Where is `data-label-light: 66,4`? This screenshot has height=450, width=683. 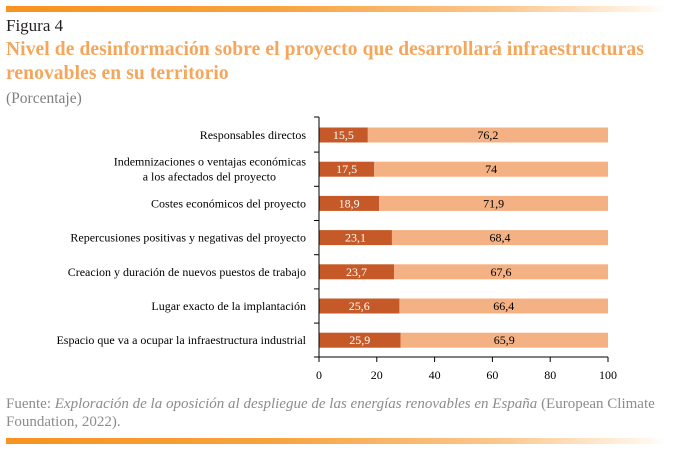
data-label-light: 66,4 is located at coordinates (503, 306).